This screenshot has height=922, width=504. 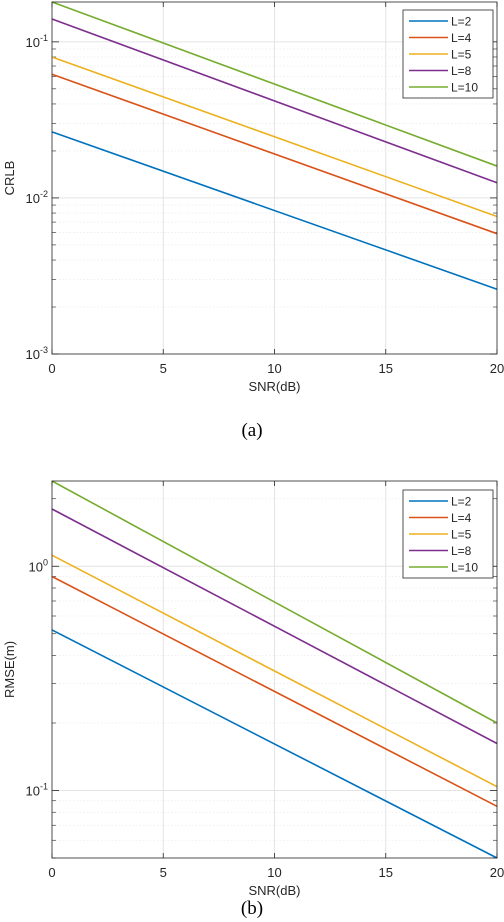 What do you see at coordinates (252, 430) in the screenshot?
I see `caption-a: (a)` at bounding box center [252, 430].